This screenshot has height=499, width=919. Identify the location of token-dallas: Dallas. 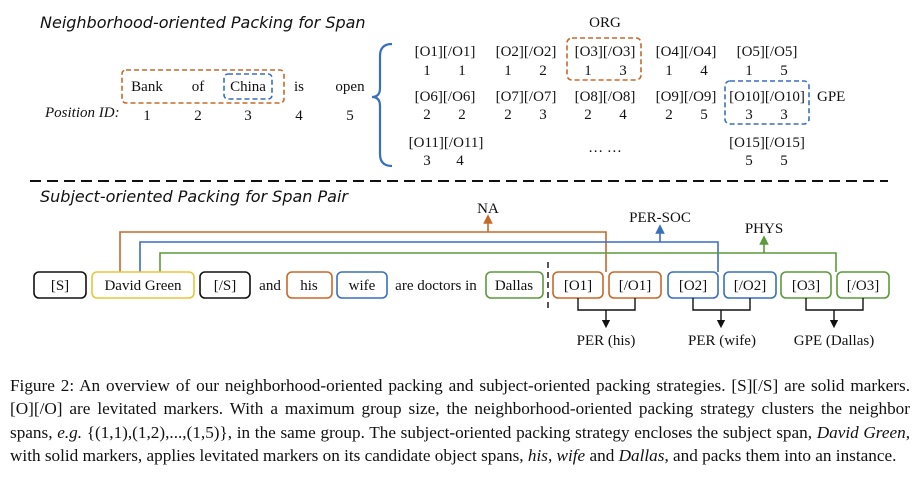
(514, 286).